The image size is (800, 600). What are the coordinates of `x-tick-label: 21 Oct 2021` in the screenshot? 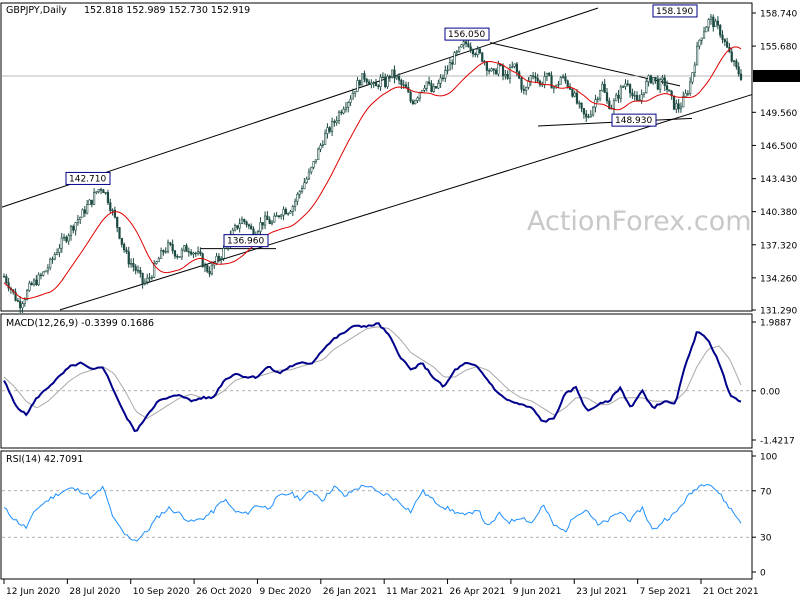 It's located at (731, 592).